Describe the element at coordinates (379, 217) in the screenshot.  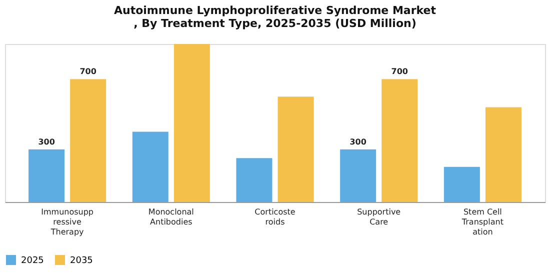
I see `x-tick-label: Supportive Care` at that location.